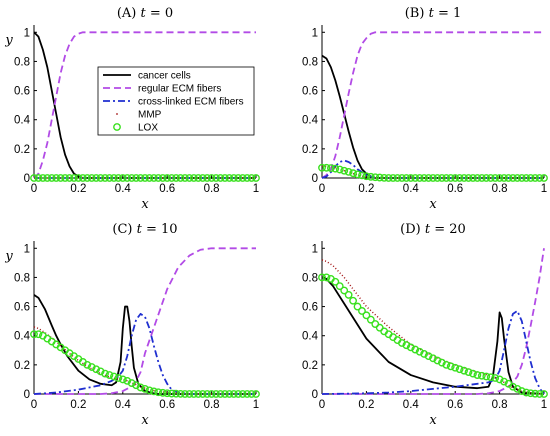 Image resolution: width=550 pixels, height=436 pixels. I want to click on panel-title-label: (B), so click(417, 13).